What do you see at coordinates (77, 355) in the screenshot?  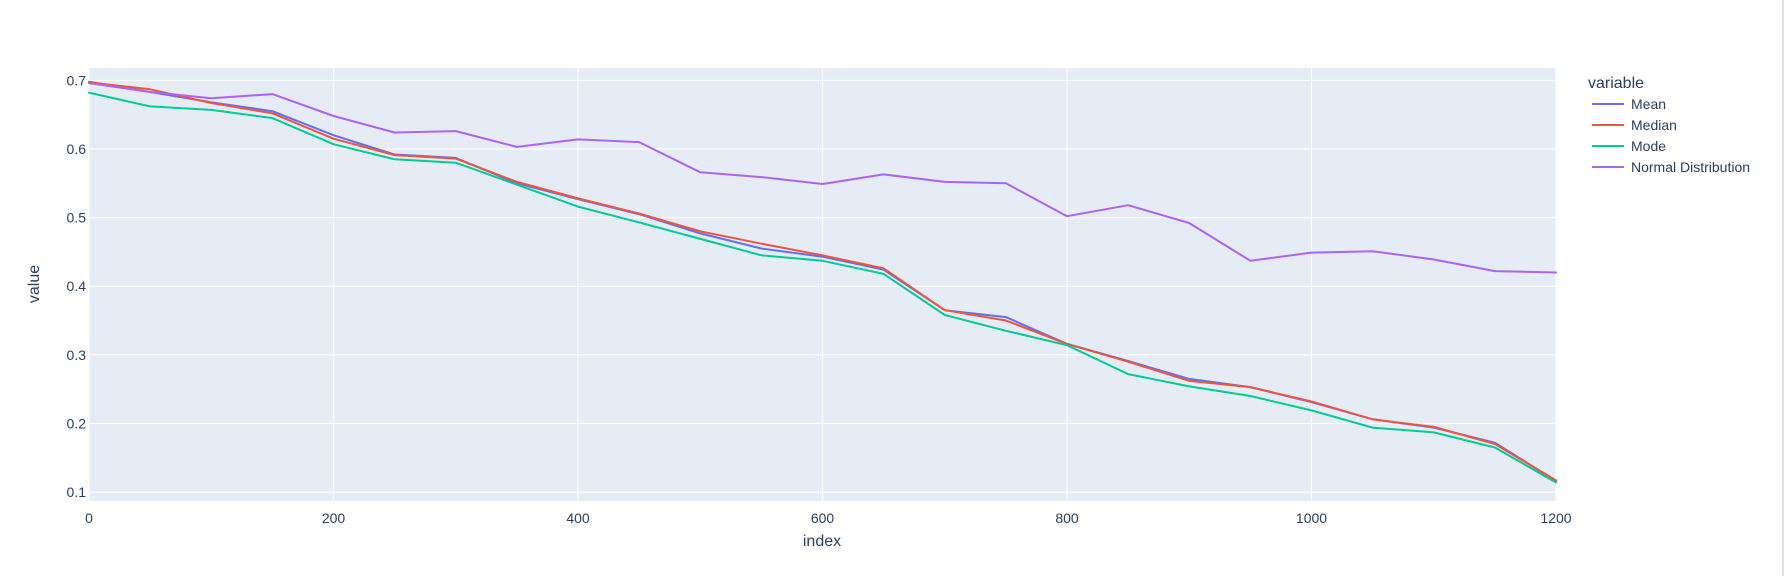 I see `y-tick-label: 0.3` at bounding box center [77, 355].